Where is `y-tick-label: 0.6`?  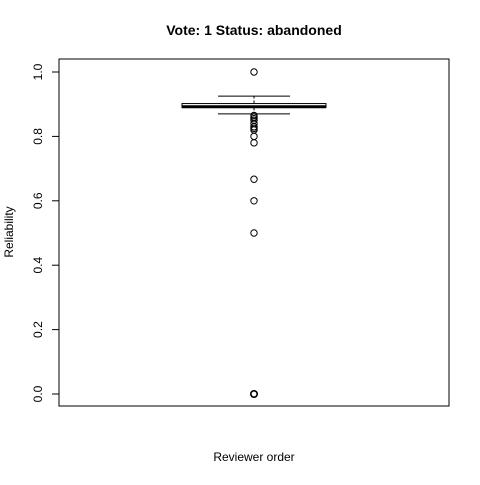 y-tick-label: 0.6 is located at coordinates (38, 200).